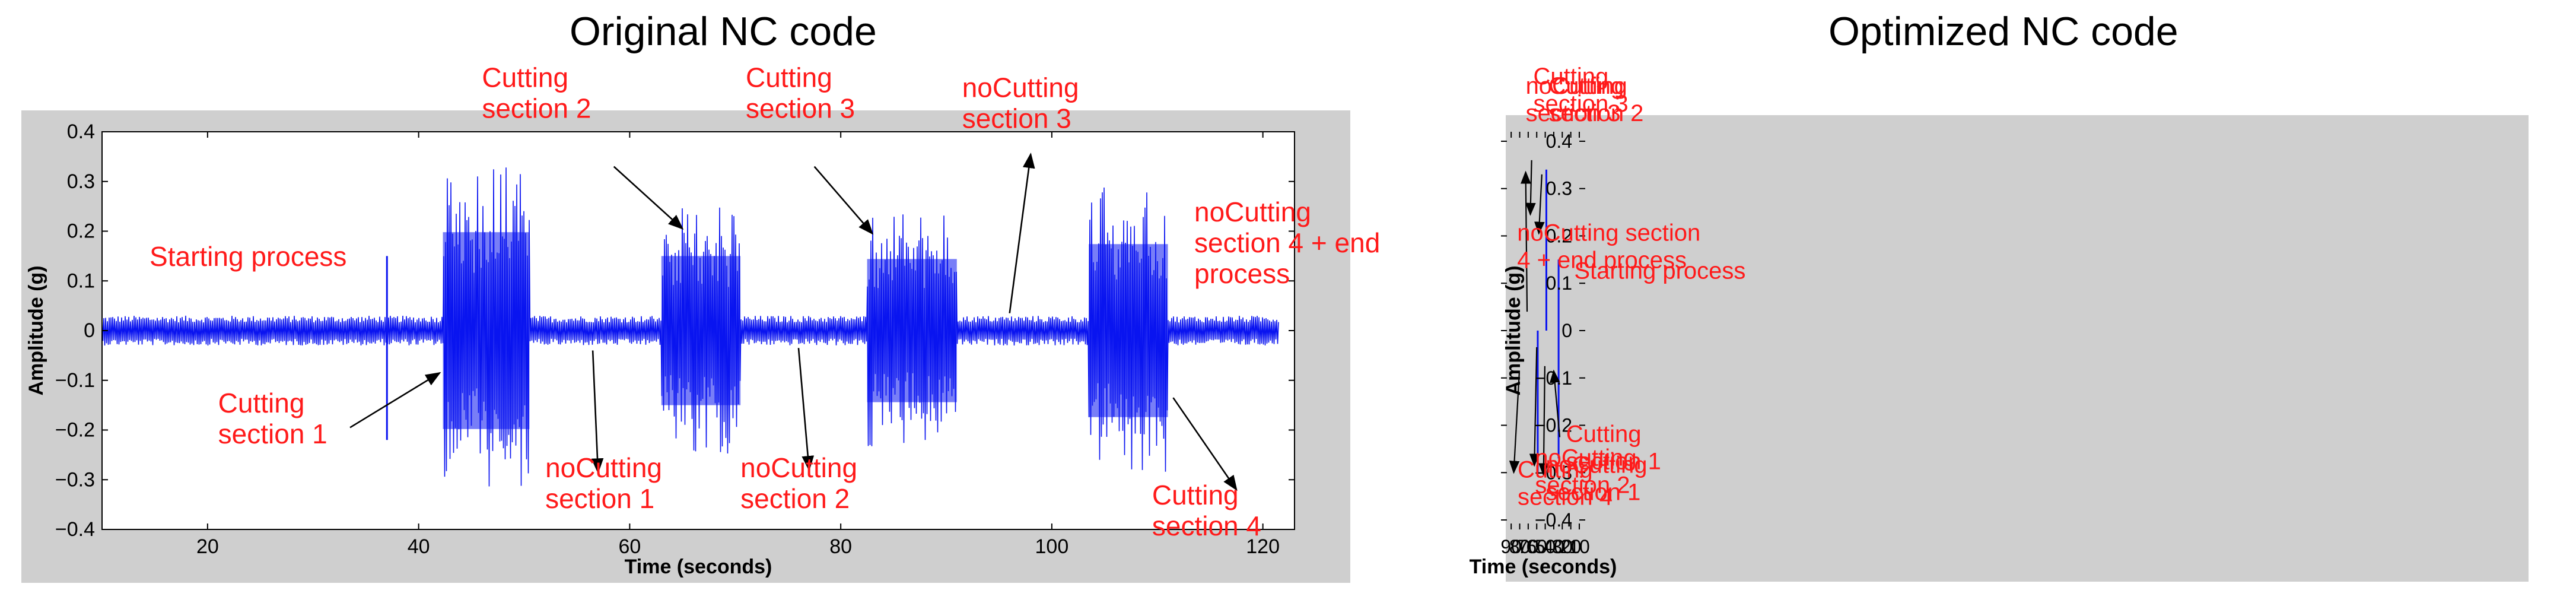  What do you see at coordinates (1052, 546) in the screenshot?
I see `x-tick-label: 100` at bounding box center [1052, 546].